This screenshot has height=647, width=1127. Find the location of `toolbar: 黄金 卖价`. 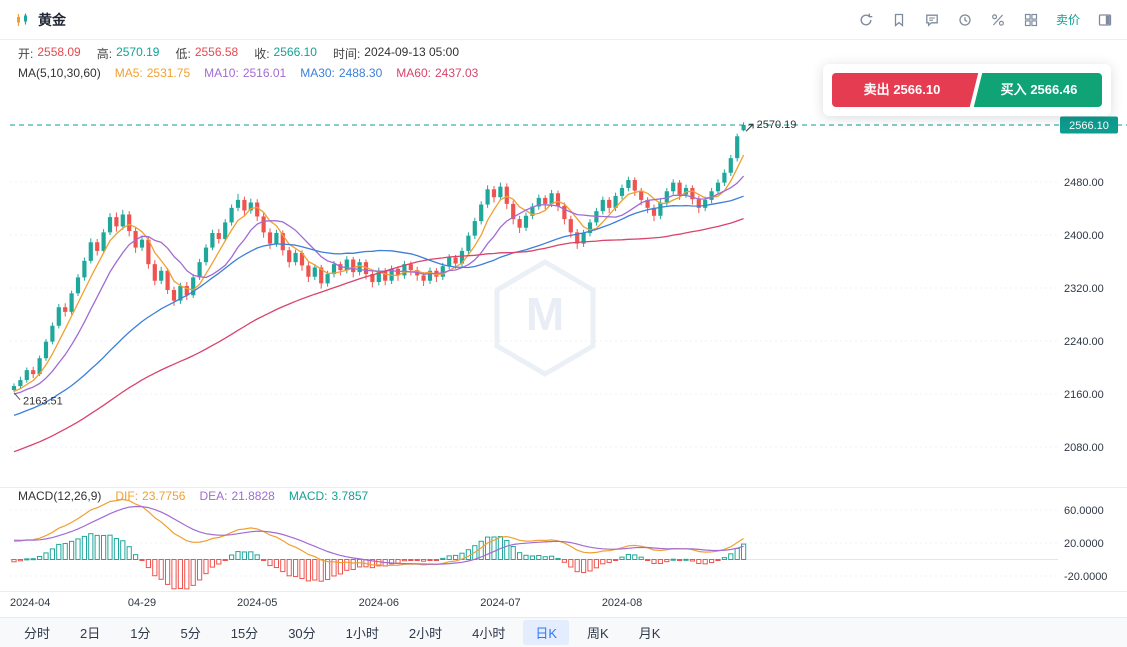

toolbar: 黄金 卖价 is located at coordinates (563, 20).